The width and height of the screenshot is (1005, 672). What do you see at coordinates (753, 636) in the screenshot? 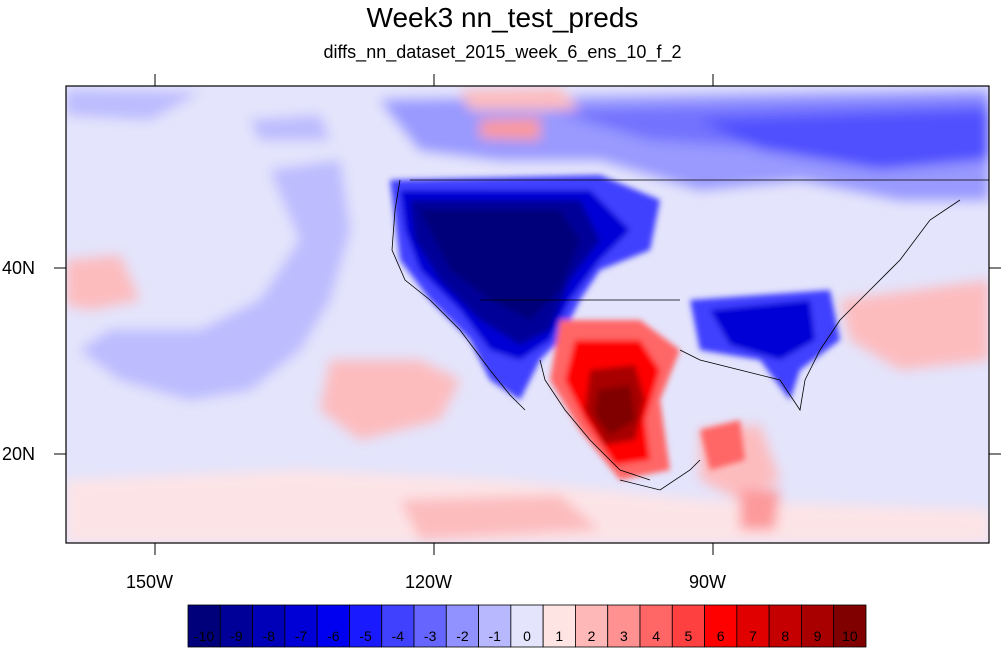
I see `colorbar-label: 7` at bounding box center [753, 636].